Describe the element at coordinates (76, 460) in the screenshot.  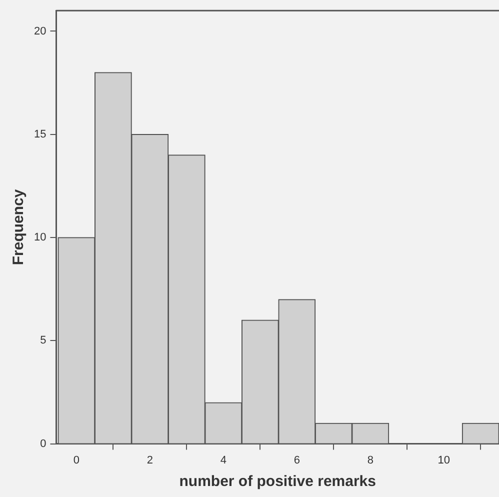
I see `x-tick-label: 0` at that location.